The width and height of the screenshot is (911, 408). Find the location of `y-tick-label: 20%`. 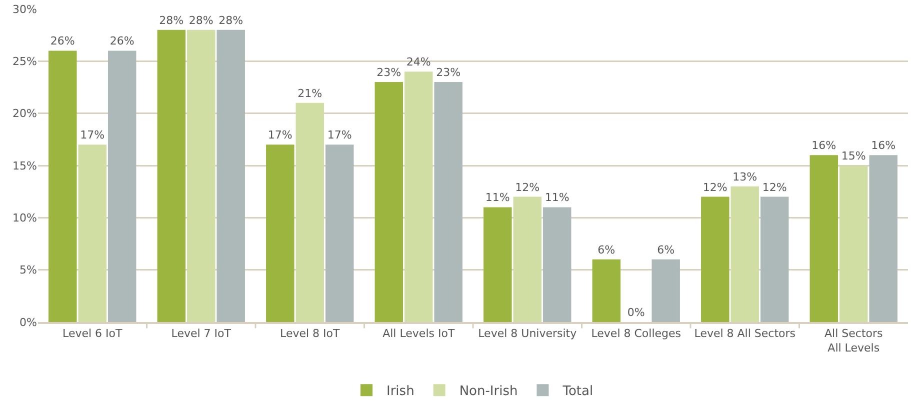

y-tick-label: 20% is located at coordinates (24, 113).